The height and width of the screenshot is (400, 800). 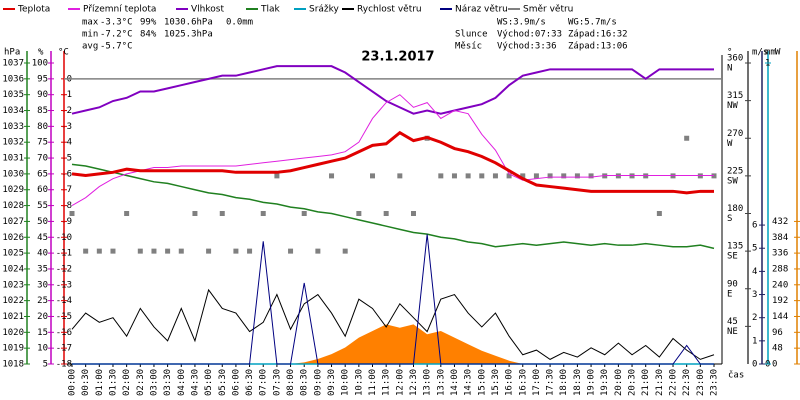 I want to click on x-tick-label: 04:00, so click(x=182, y=382).